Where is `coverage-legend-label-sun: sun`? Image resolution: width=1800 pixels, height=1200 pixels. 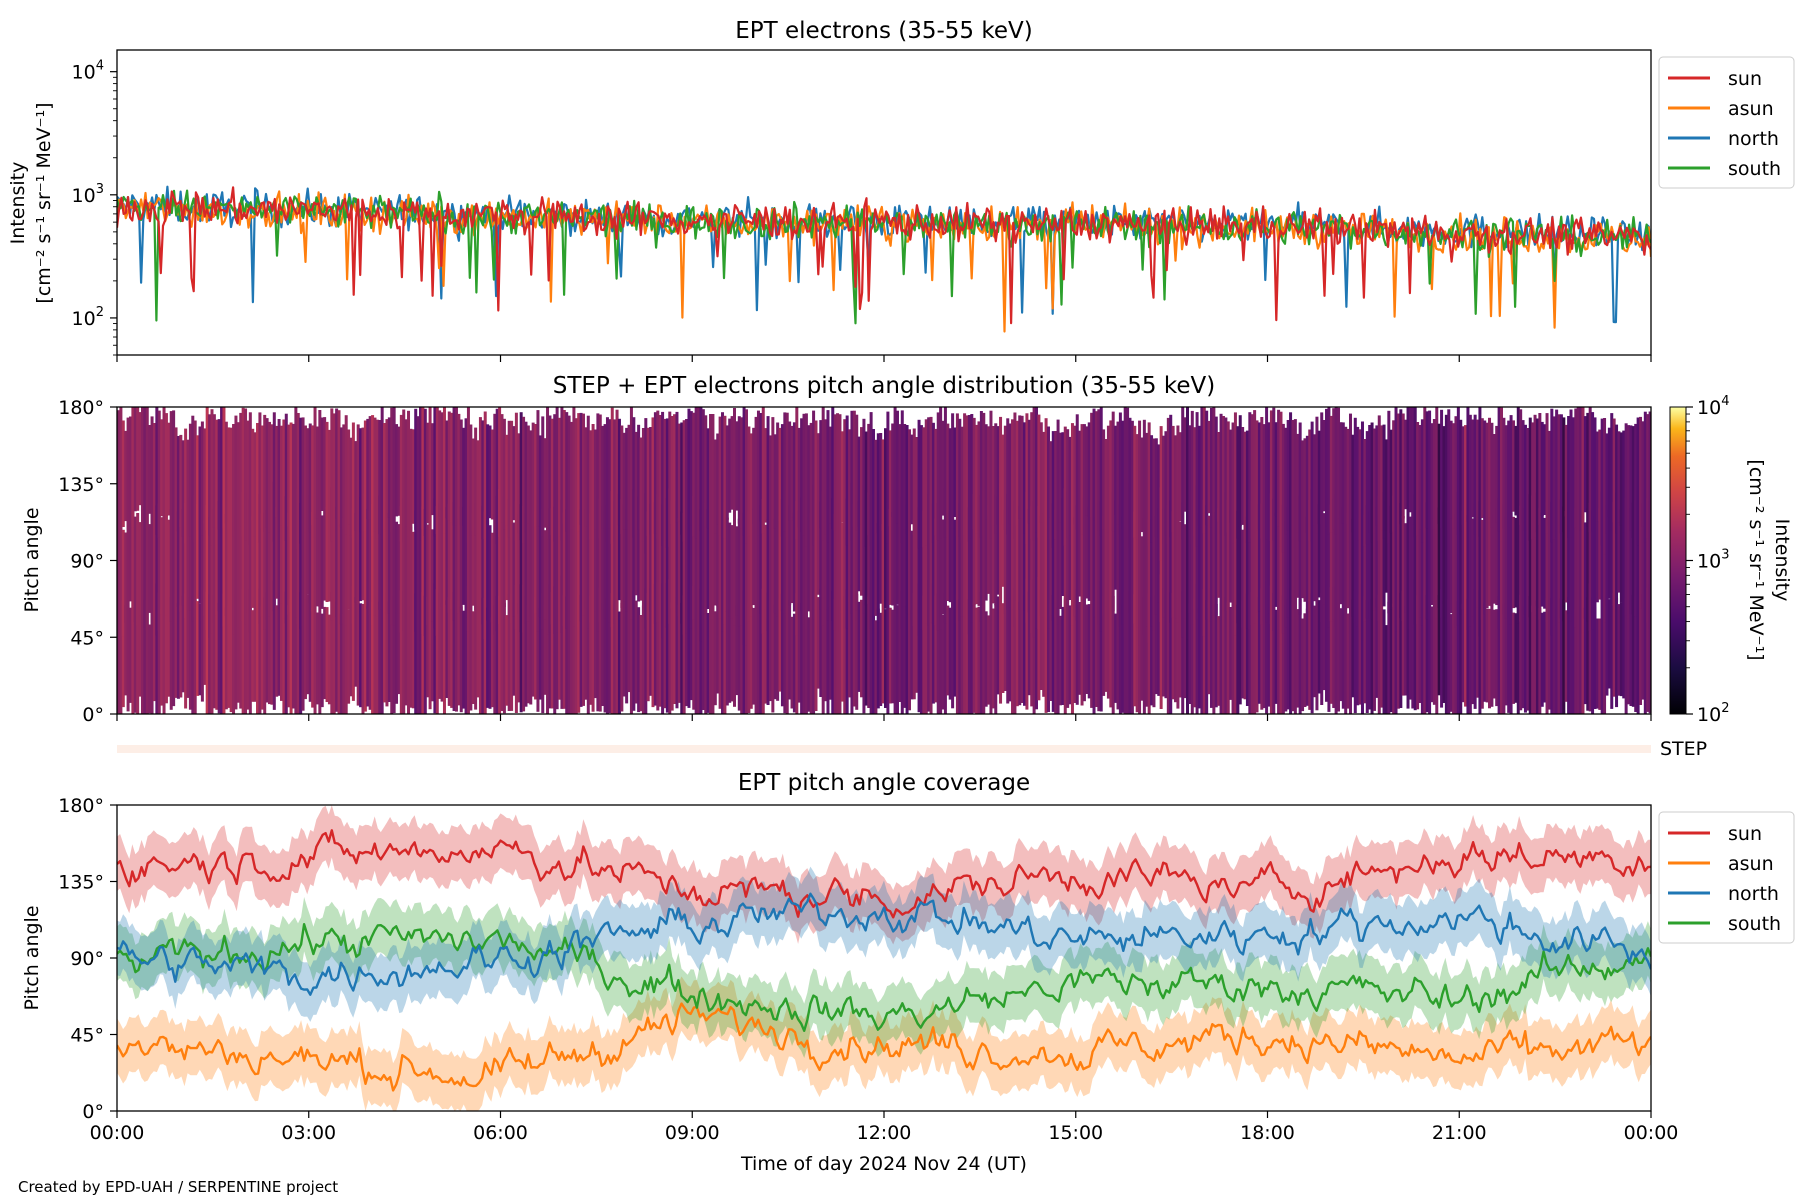 coverage-legend-label-sun: sun is located at coordinates (1745, 834).